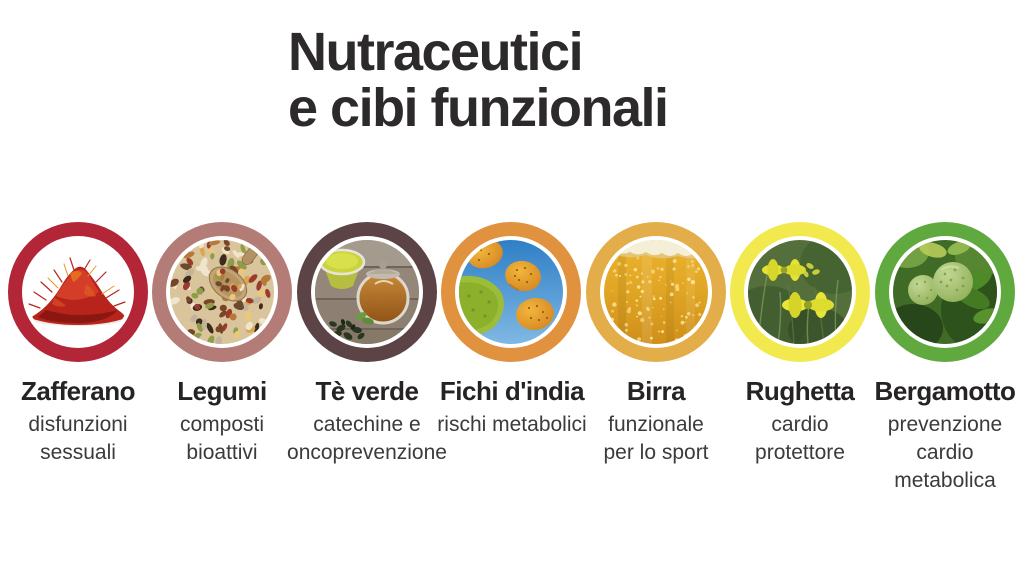  I want to click on page-title: Nutraceutici e cibi funzionali, so click(478, 80).